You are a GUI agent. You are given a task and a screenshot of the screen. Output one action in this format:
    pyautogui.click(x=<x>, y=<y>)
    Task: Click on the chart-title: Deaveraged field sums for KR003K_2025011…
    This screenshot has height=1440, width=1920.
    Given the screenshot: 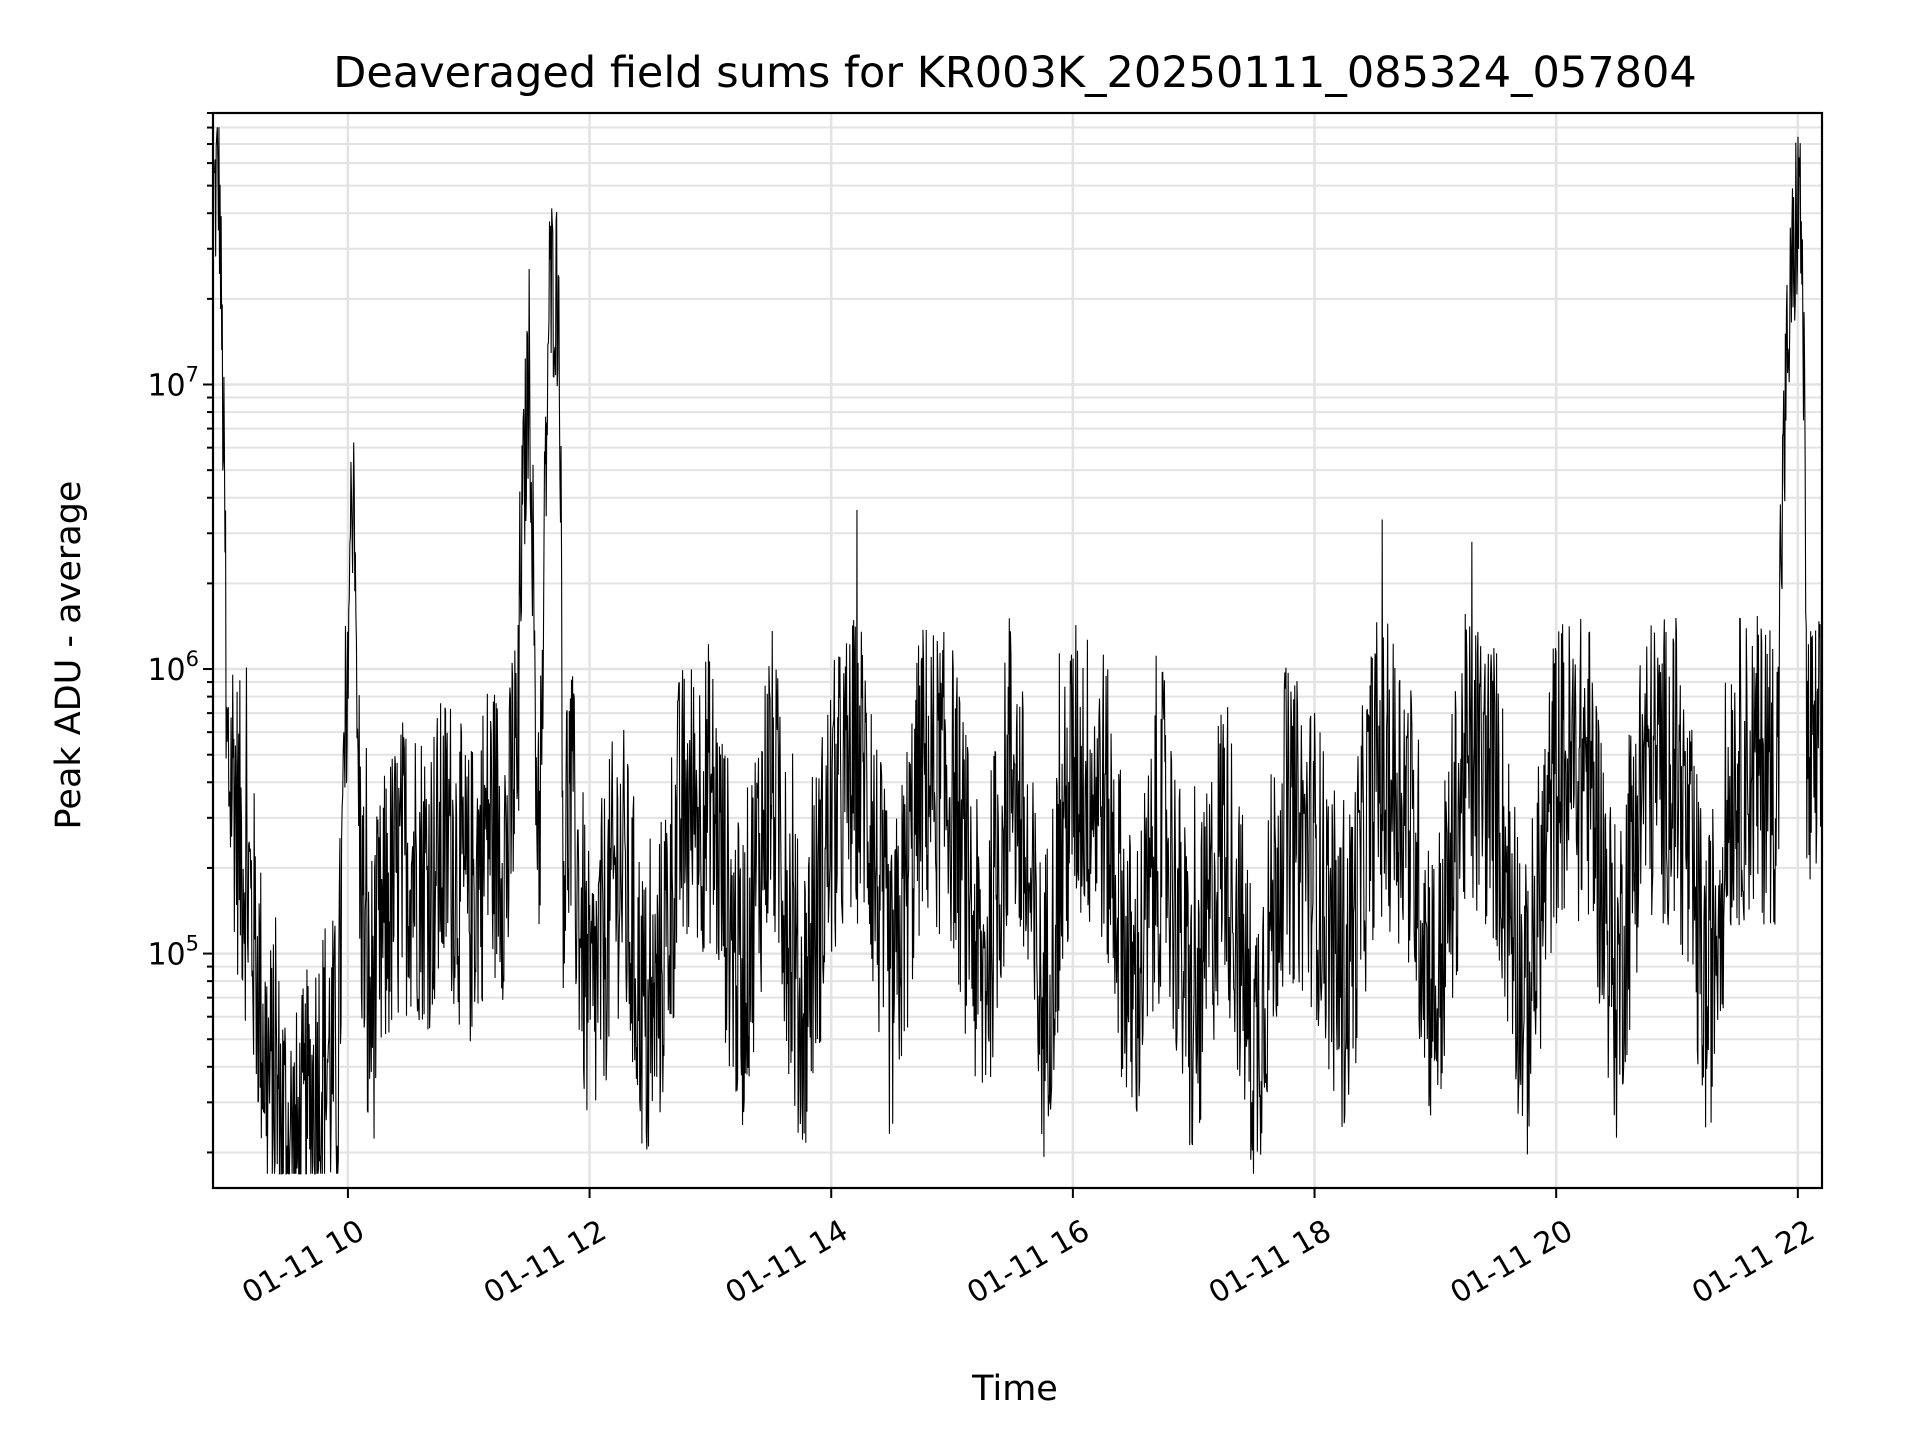 What is the action you would take?
    pyautogui.click(x=1014, y=73)
    